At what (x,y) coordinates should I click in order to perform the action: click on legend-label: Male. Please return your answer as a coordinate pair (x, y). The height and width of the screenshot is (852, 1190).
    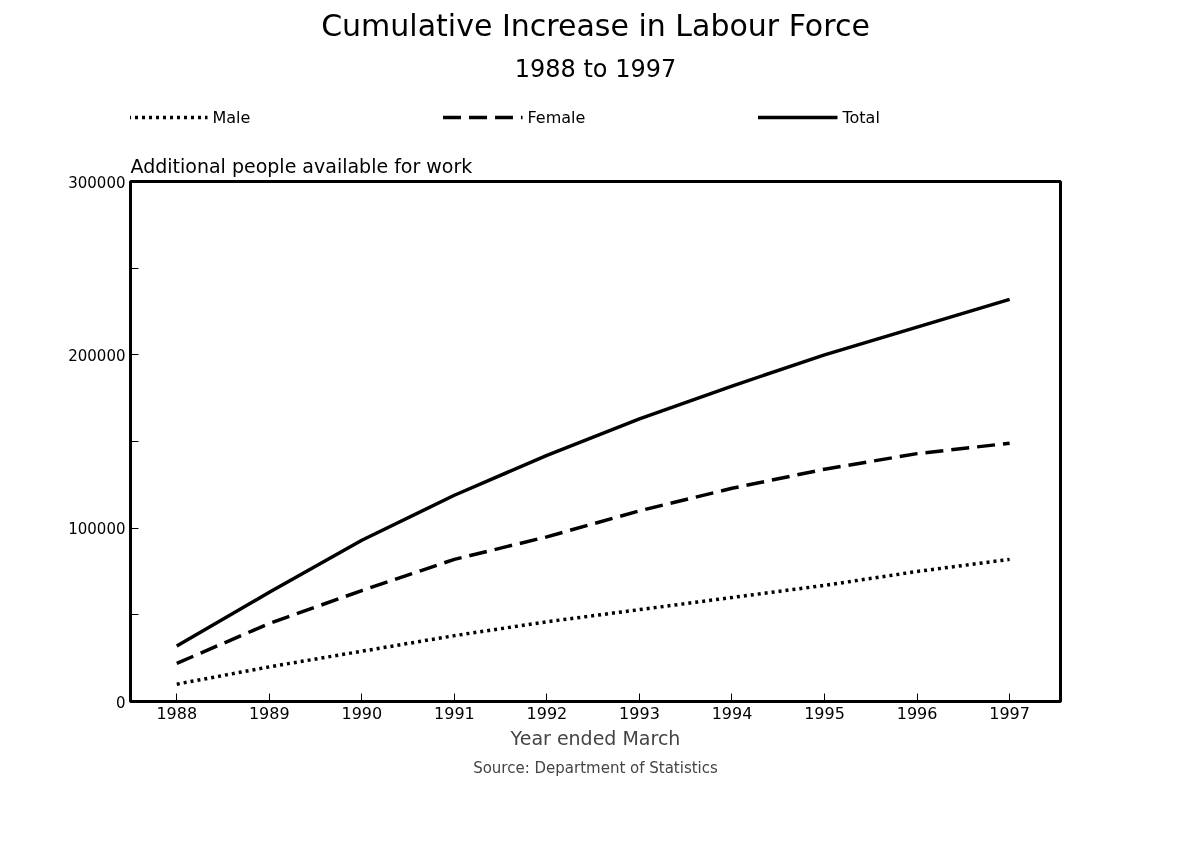
    Looking at the image, I should click on (232, 117).